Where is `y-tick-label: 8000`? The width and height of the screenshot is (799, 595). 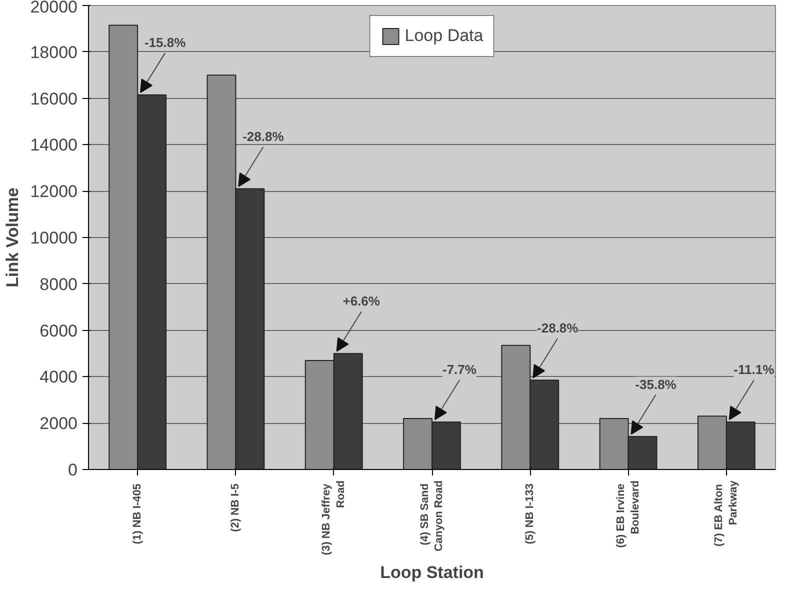
y-tick-label: 8000 is located at coordinates (59, 284).